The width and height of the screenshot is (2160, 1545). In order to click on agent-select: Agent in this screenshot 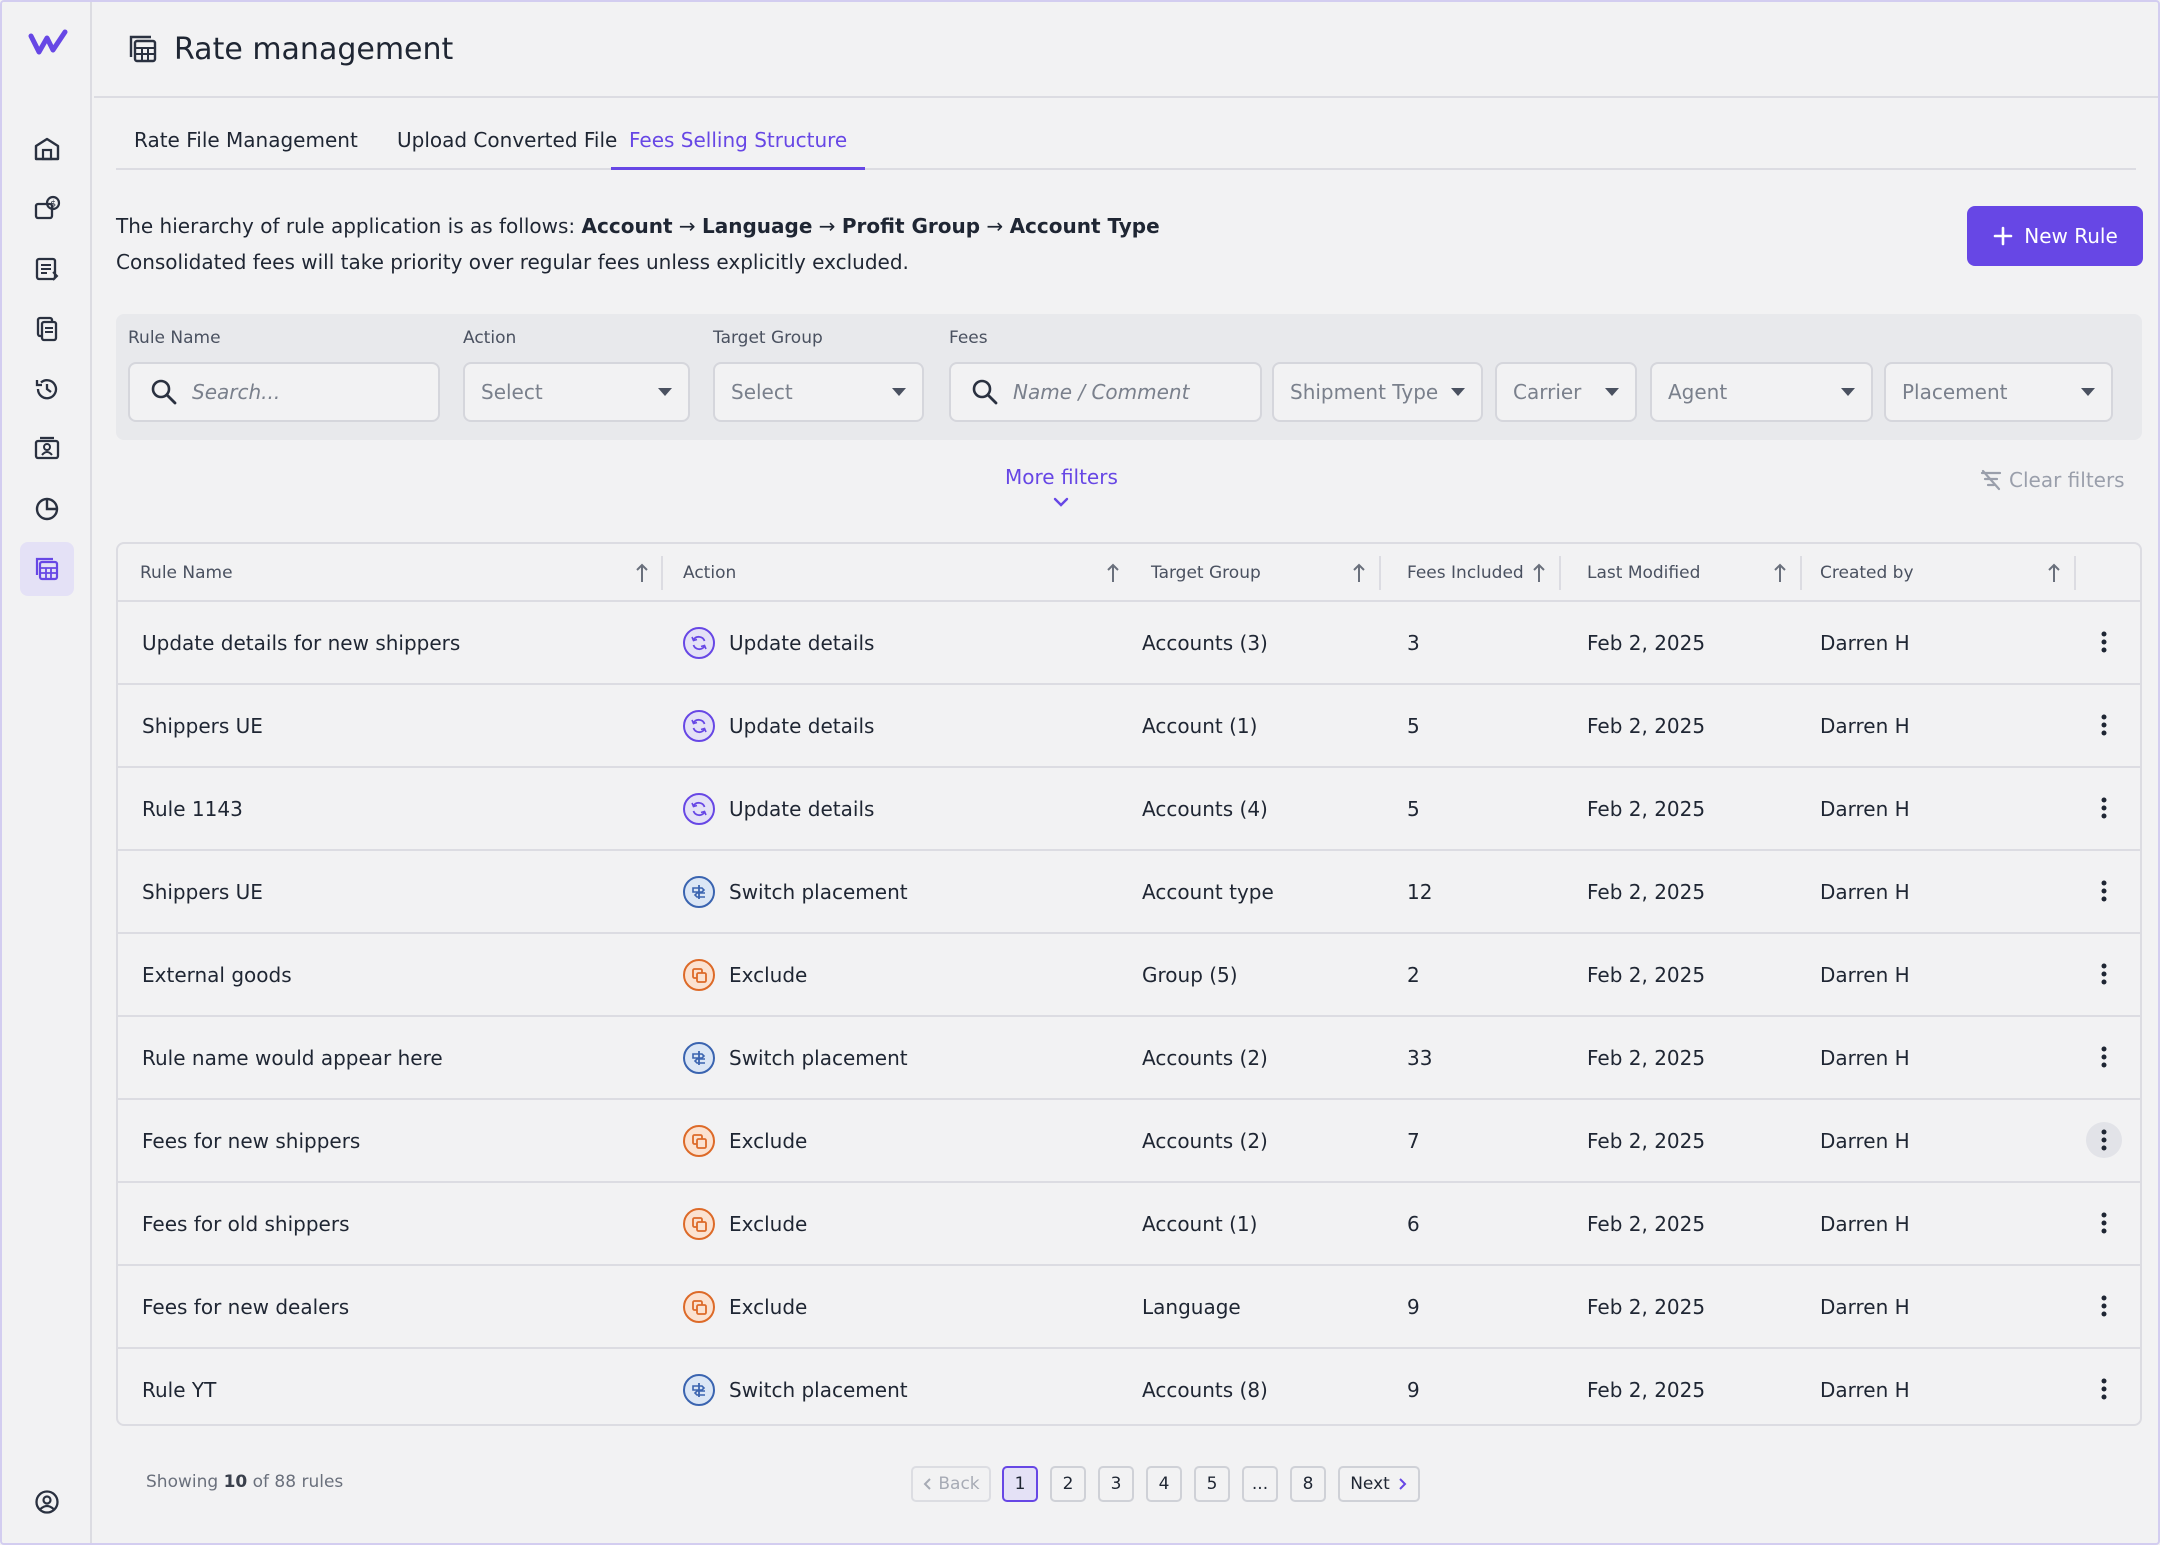, I will do `click(1761, 392)`.